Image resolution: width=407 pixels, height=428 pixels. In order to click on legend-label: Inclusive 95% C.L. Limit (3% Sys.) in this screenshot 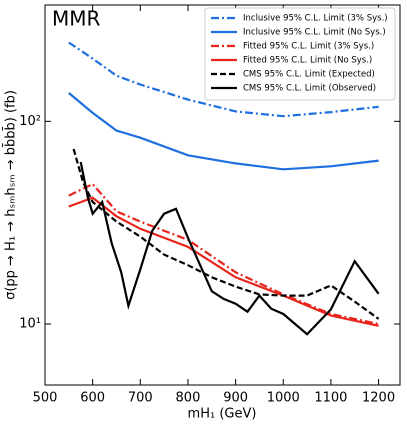, I will do `click(315, 19)`.